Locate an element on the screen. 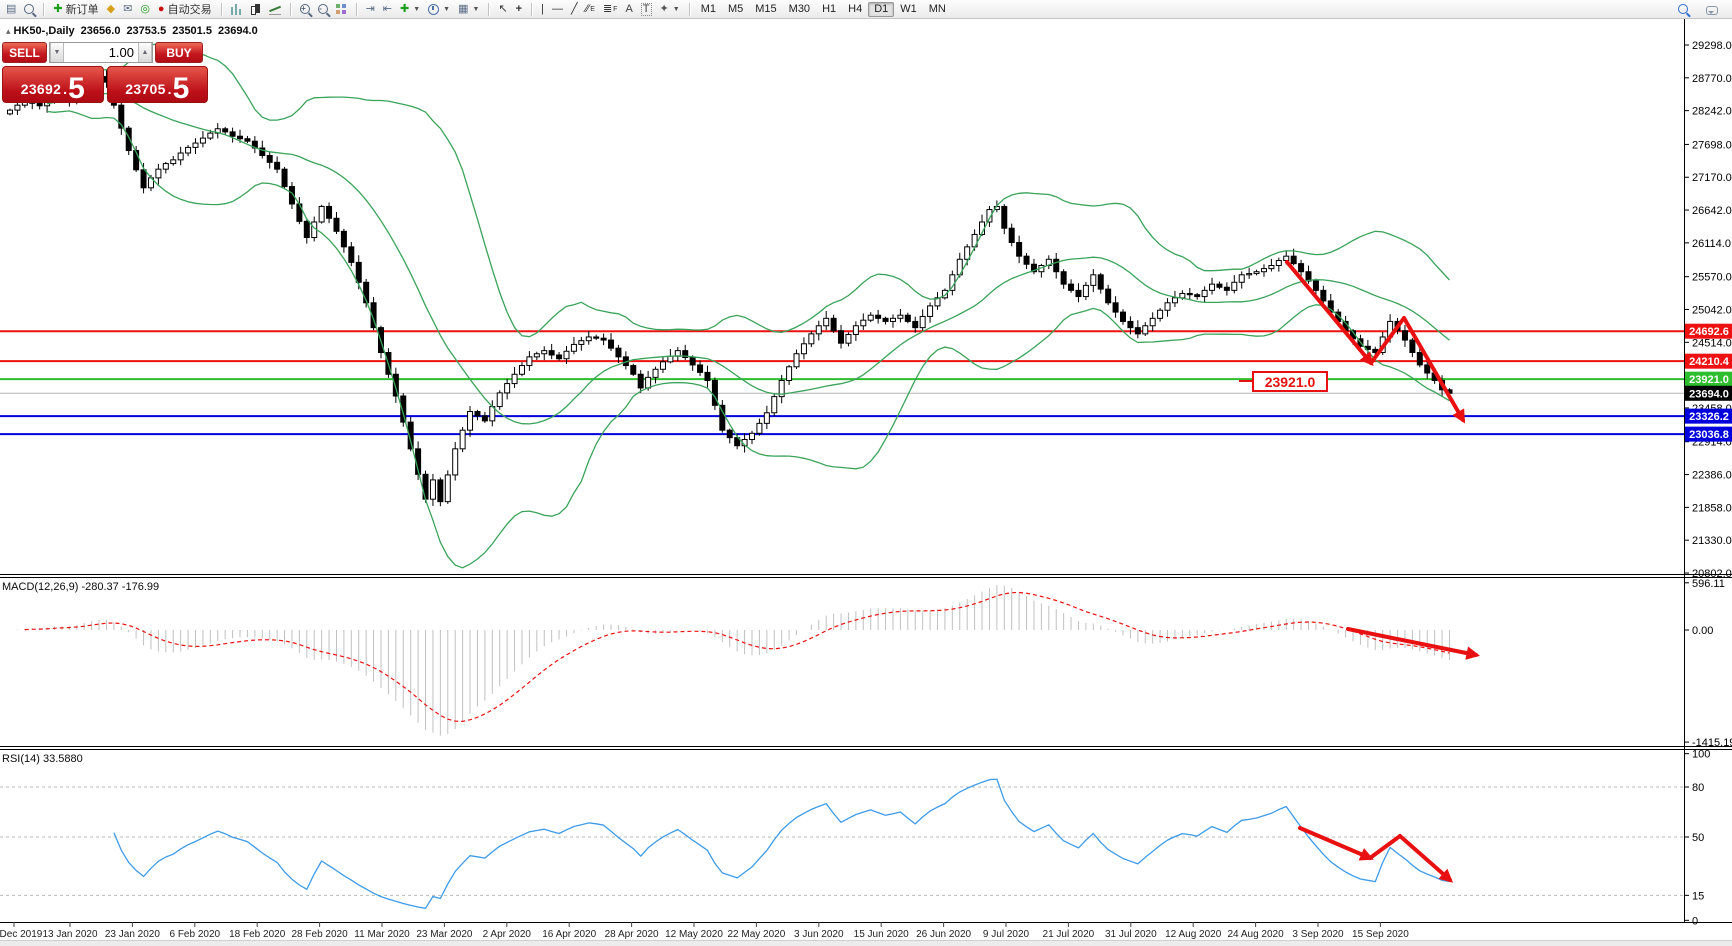 The height and width of the screenshot is (946, 1732). toolbar-separator is located at coordinates (221, 9).